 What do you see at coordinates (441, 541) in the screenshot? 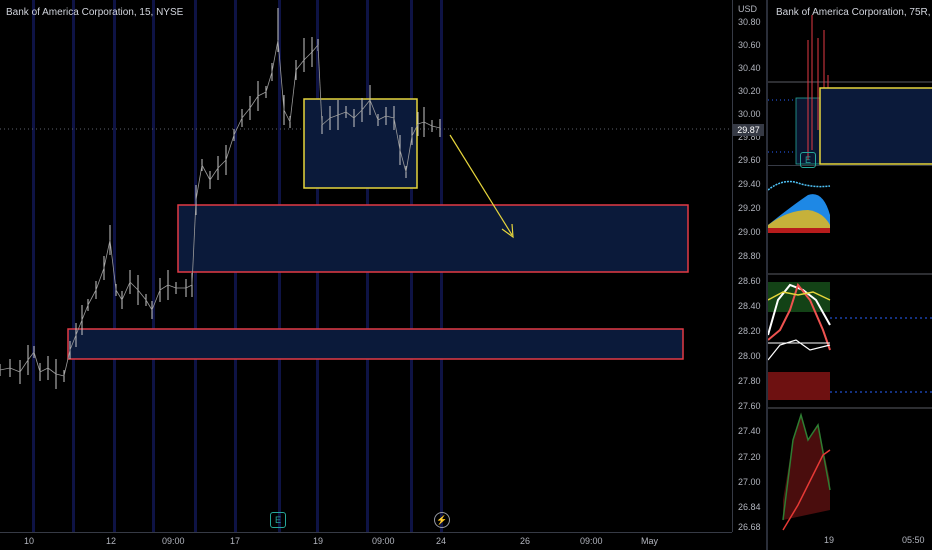
I see `time-tick: 24` at bounding box center [441, 541].